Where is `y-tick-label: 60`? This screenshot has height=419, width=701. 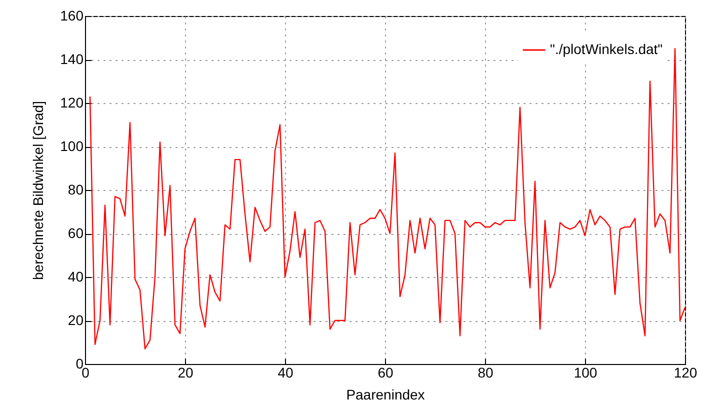
y-tick-label: 60 is located at coordinates (76, 233).